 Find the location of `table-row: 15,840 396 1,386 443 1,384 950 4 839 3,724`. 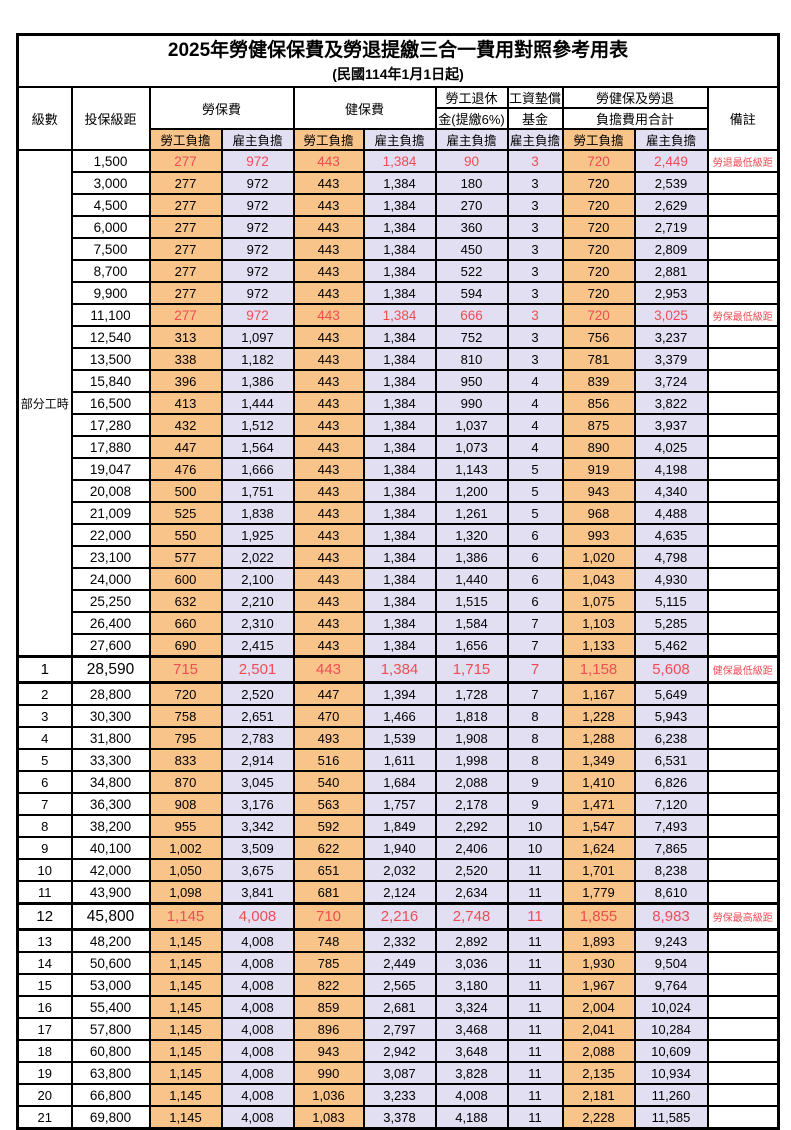

table-row: 15,840 396 1,386 443 1,384 950 4 839 3,724 is located at coordinates (399, 381).